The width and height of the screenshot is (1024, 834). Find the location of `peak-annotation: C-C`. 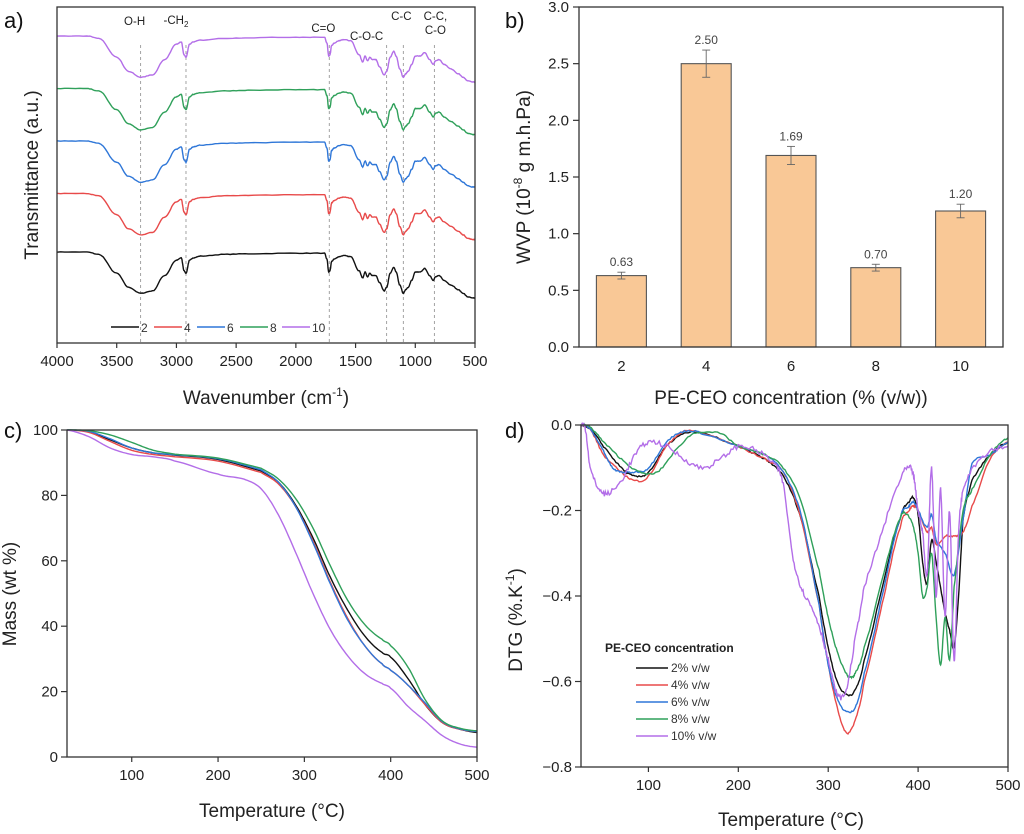

peak-annotation: C-C is located at coordinates (401, 17).